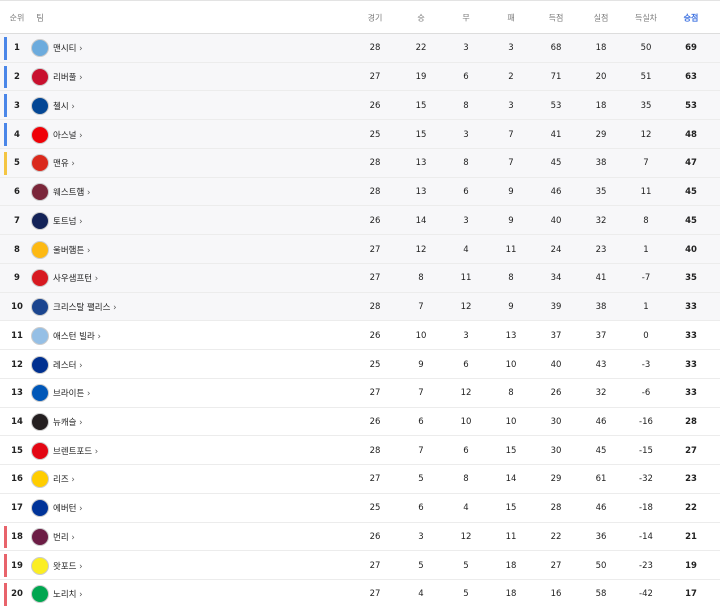  Describe the element at coordinates (68, 422) in the screenshot. I see `team-name: 뉴캐슬` at that location.